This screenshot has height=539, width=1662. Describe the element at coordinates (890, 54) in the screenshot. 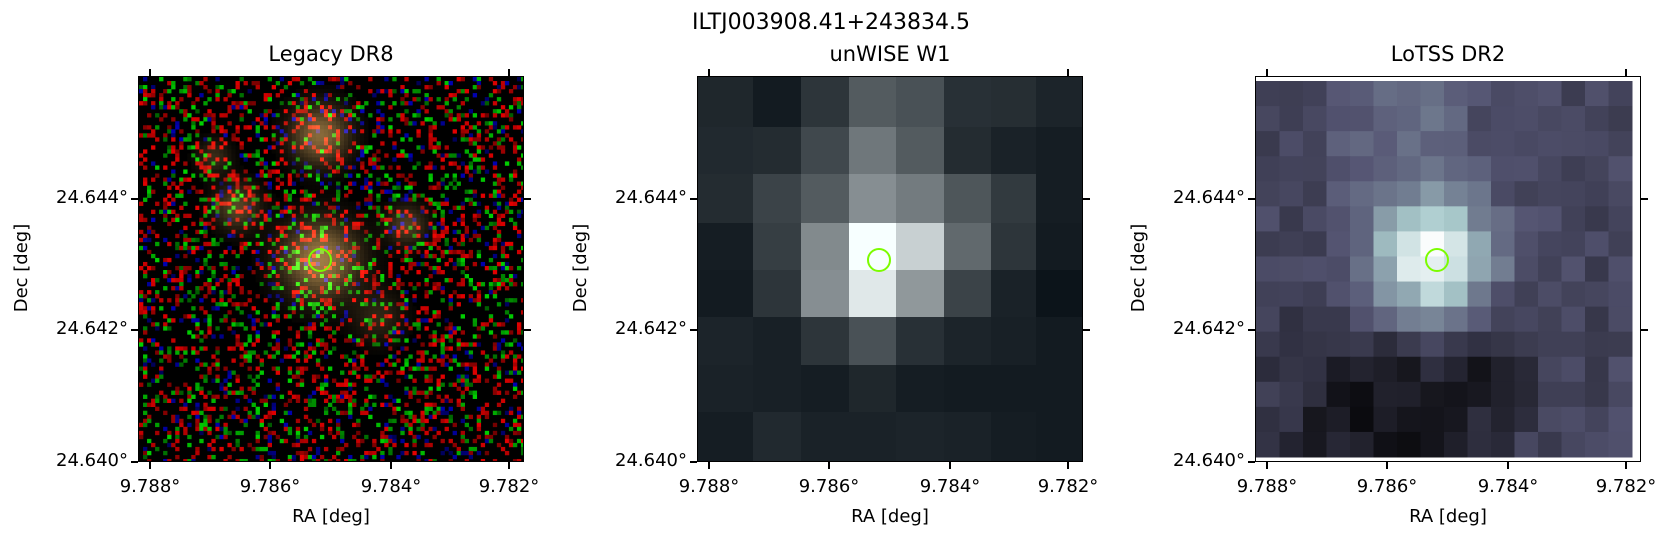

I see `panel-title: unWISE W1` at that location.